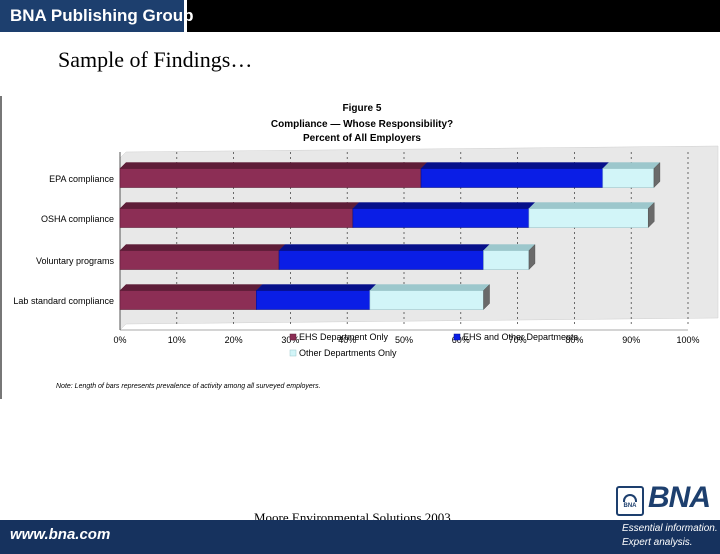  Describe the element at coordinates (119, 340) in the screenshot. I see `x-tick-label: 0%` at that location.